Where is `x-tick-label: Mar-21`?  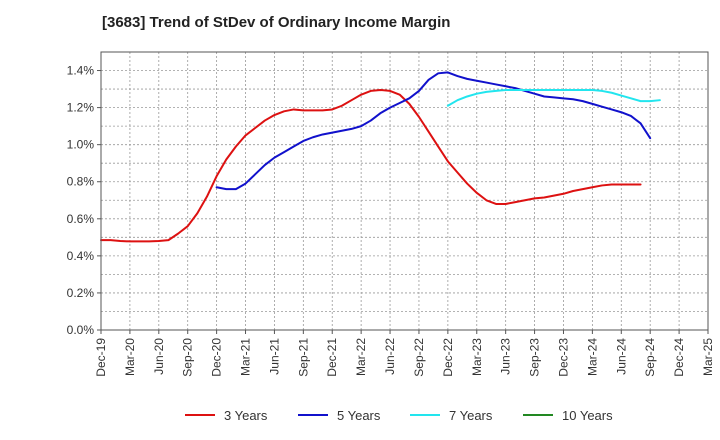
x-tick-label: Mar-21 is located at coordinates (246, 357).